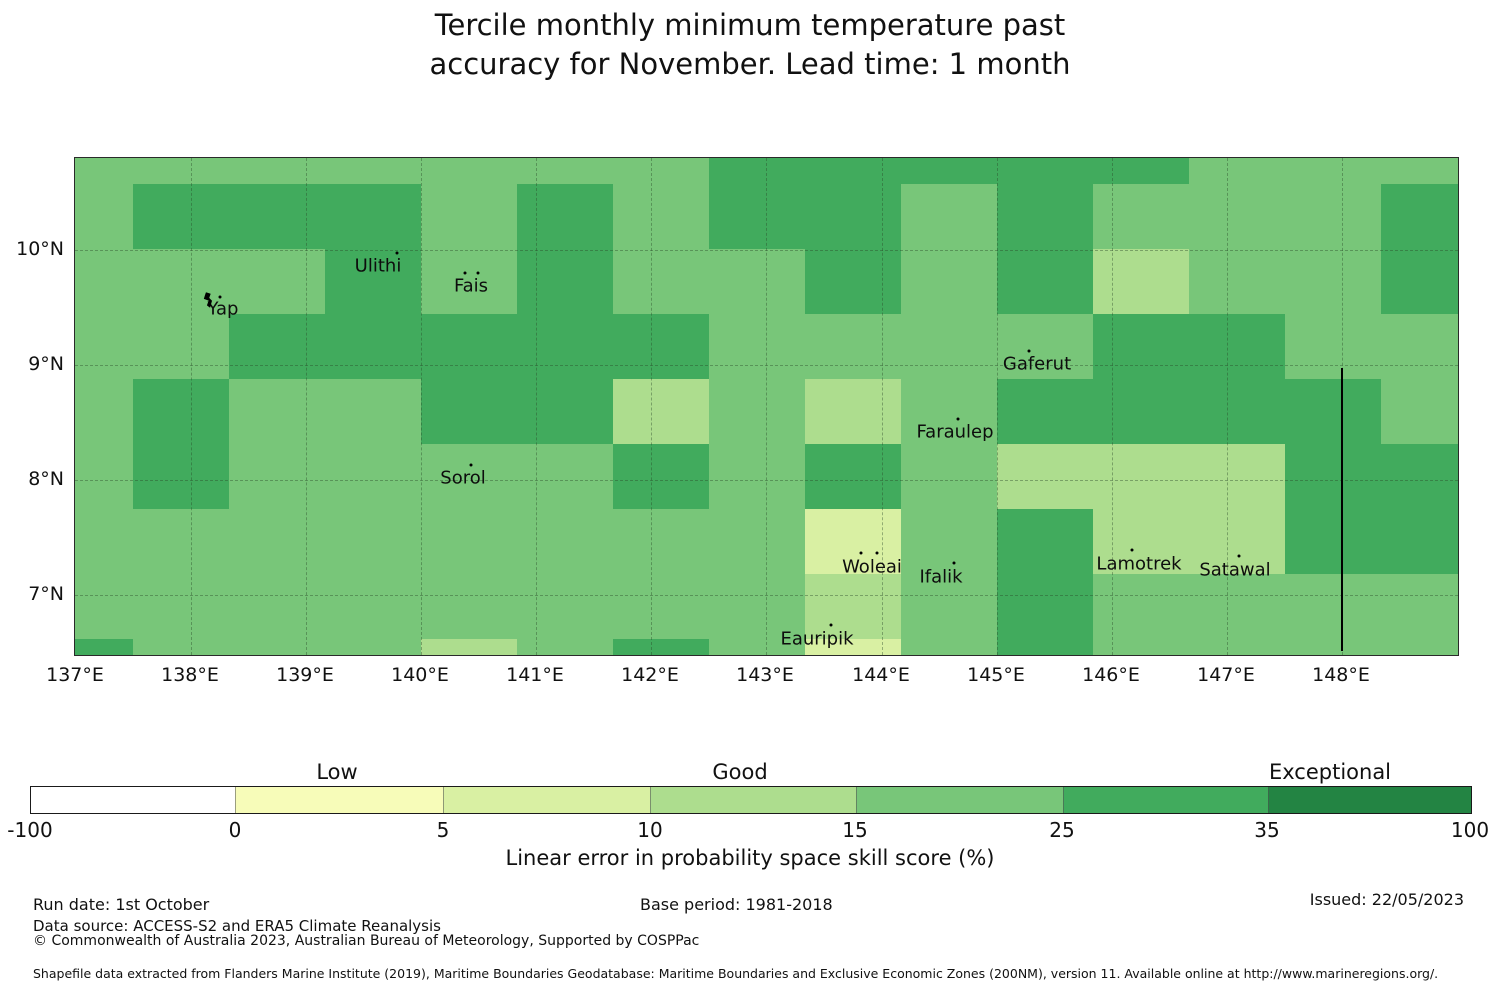 This screenshot has height=990, width=1500. What do you see at coordinates (223, 309) in the screenshot?
I see `island-label-yap: Yap` at bounding box center [223, 309].